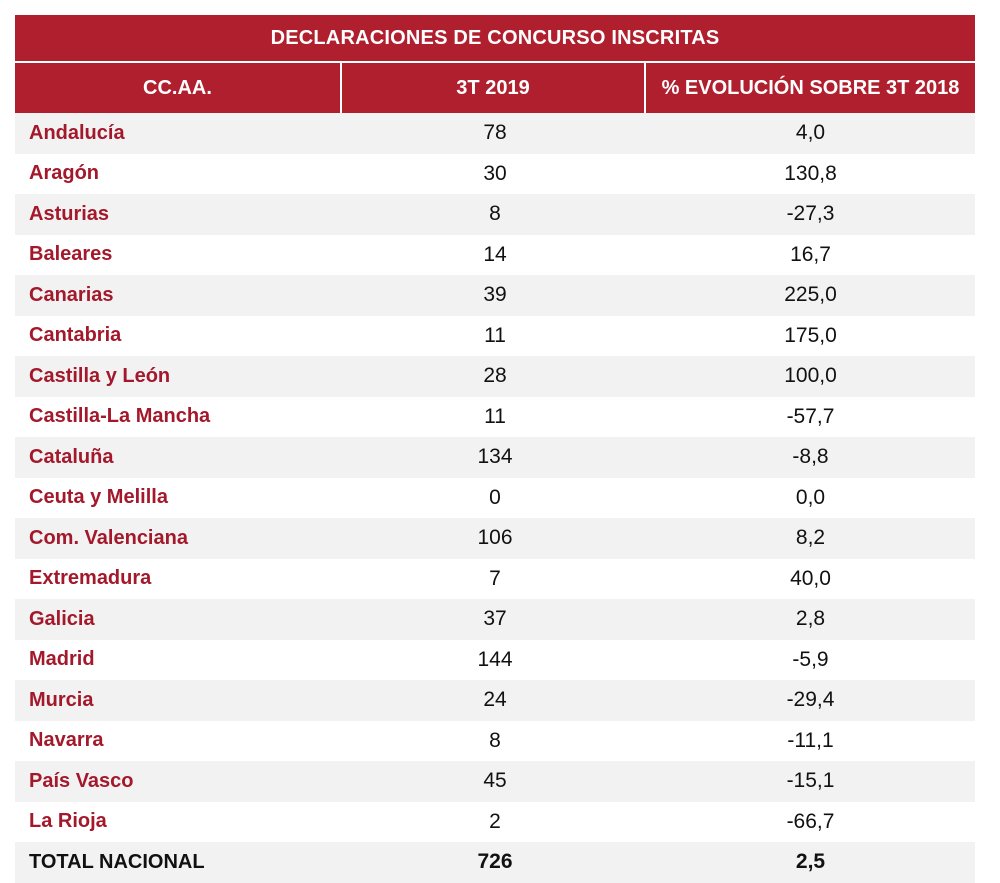 This screenshot has width=1000, height=883. Describe the element at coordinates (117, 861) in the screenshot. I see `region-cell: TOTAL NACIONAL` at that location.